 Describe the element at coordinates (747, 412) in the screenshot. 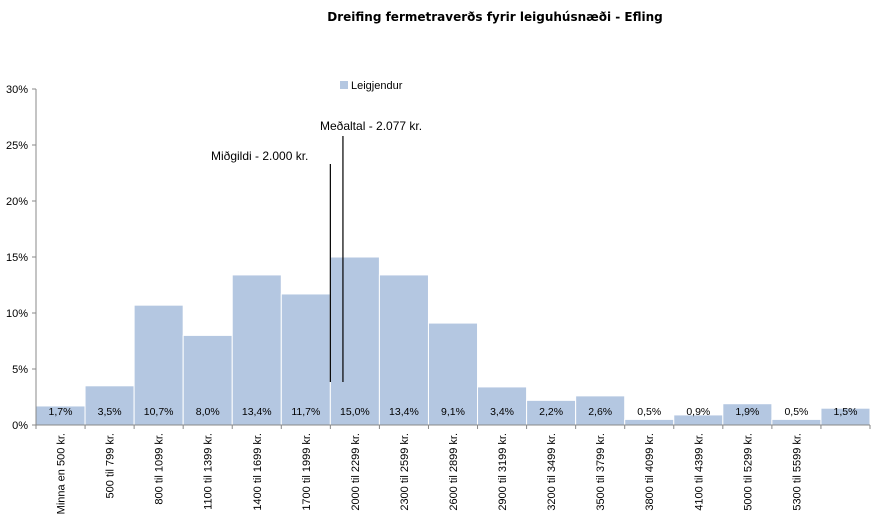

I see `data-label: 1,9%` at that location.